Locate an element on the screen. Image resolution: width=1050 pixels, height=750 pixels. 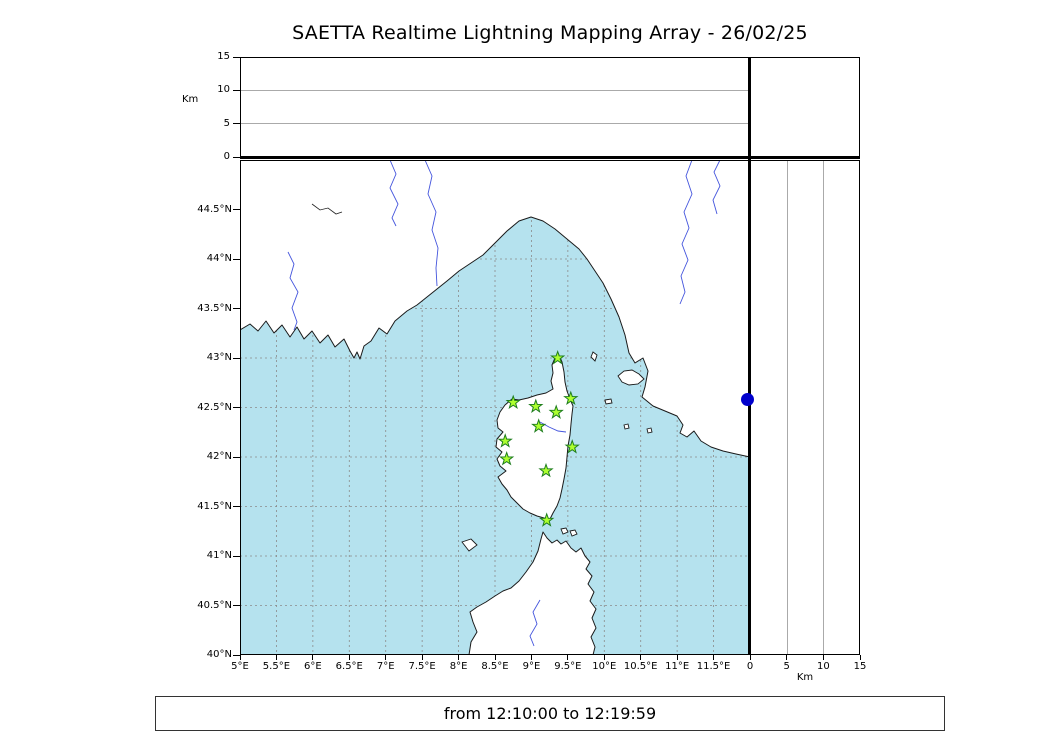
top-panel-tick-label: 5 is located at coordinates (226, 123).